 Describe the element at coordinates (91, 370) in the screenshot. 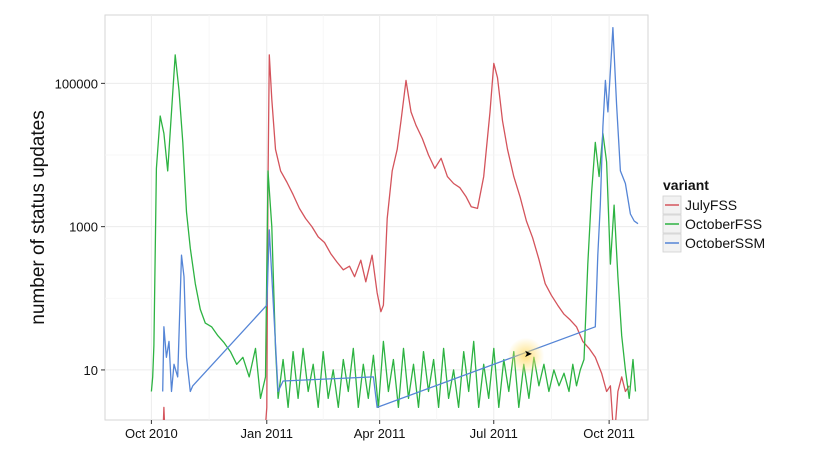

I see `y-tick-label: 10` at that location.